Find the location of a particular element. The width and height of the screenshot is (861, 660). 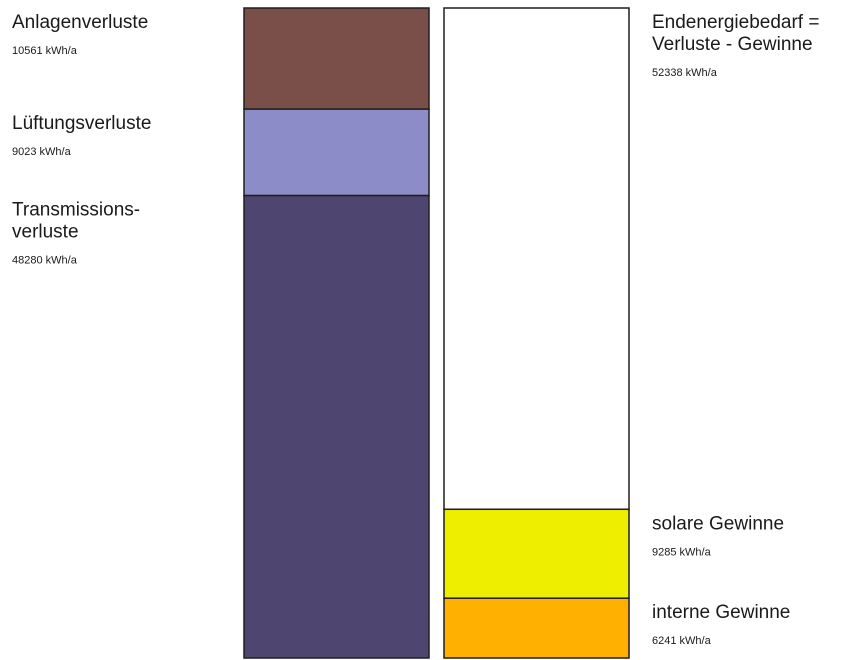

value-interne-gewinne: 6241 kWh/a is located at coordinates (682, 641).